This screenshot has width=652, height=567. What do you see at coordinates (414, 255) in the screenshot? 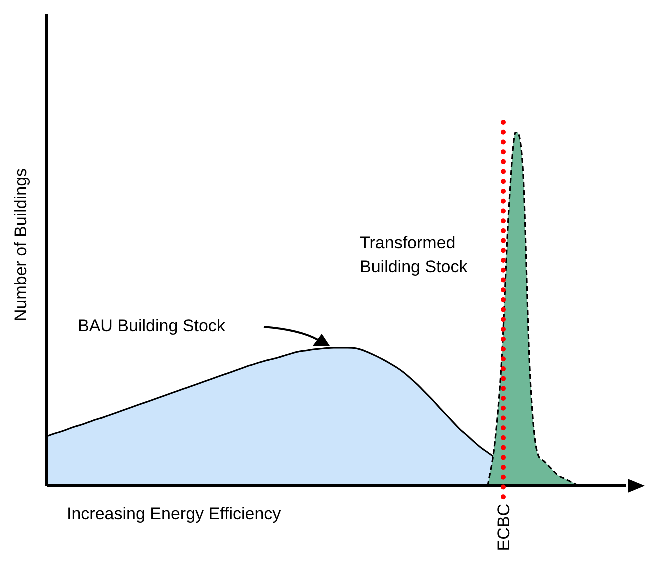
I see `text: Transformed Building Stock` at bounding box center [414, 255].